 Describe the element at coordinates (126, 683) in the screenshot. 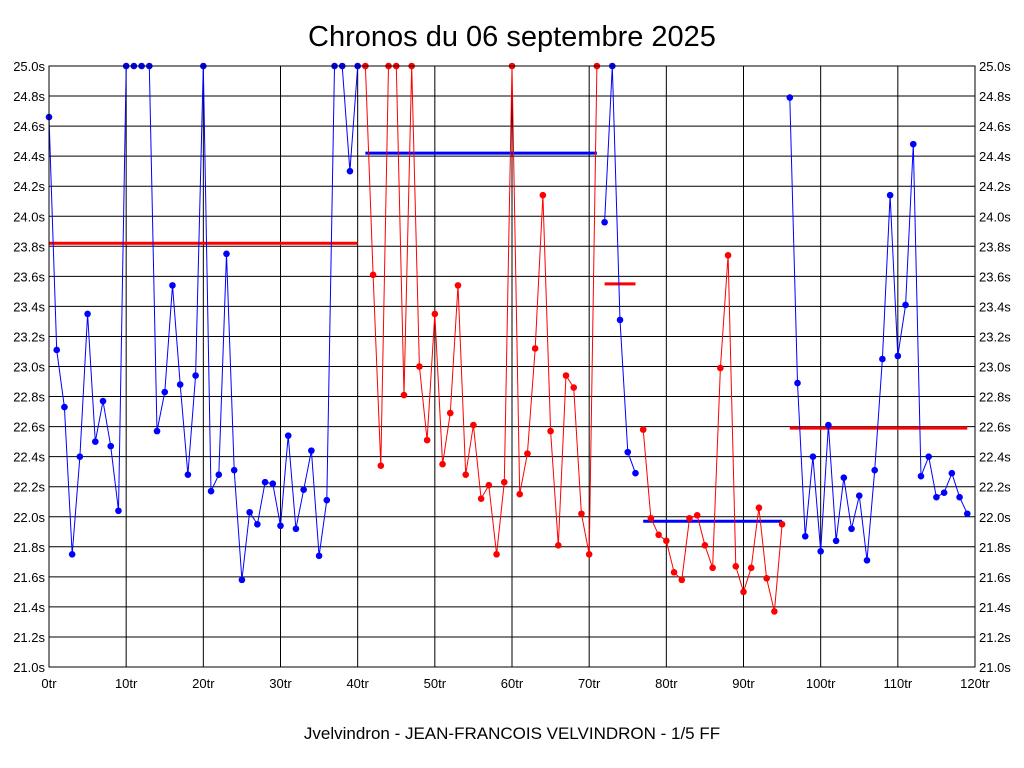

I see `x-tick-label: 10tr` at that location.